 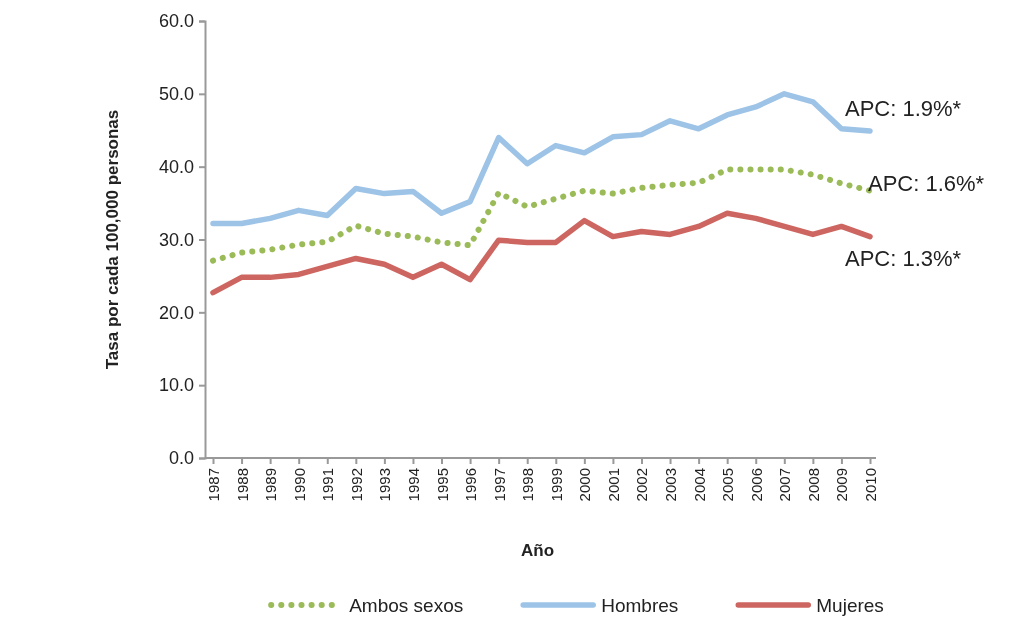 I want to click on y-tick-label: 10.0, so click(x=176, y=385).